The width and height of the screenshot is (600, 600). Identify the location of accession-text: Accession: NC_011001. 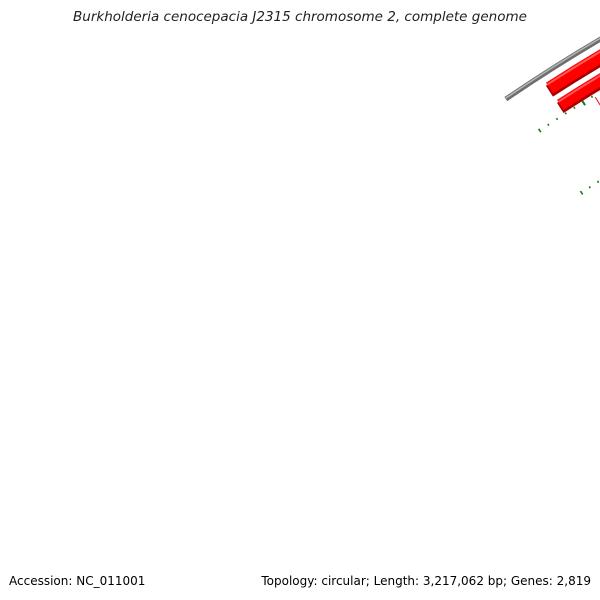
(77, 581).